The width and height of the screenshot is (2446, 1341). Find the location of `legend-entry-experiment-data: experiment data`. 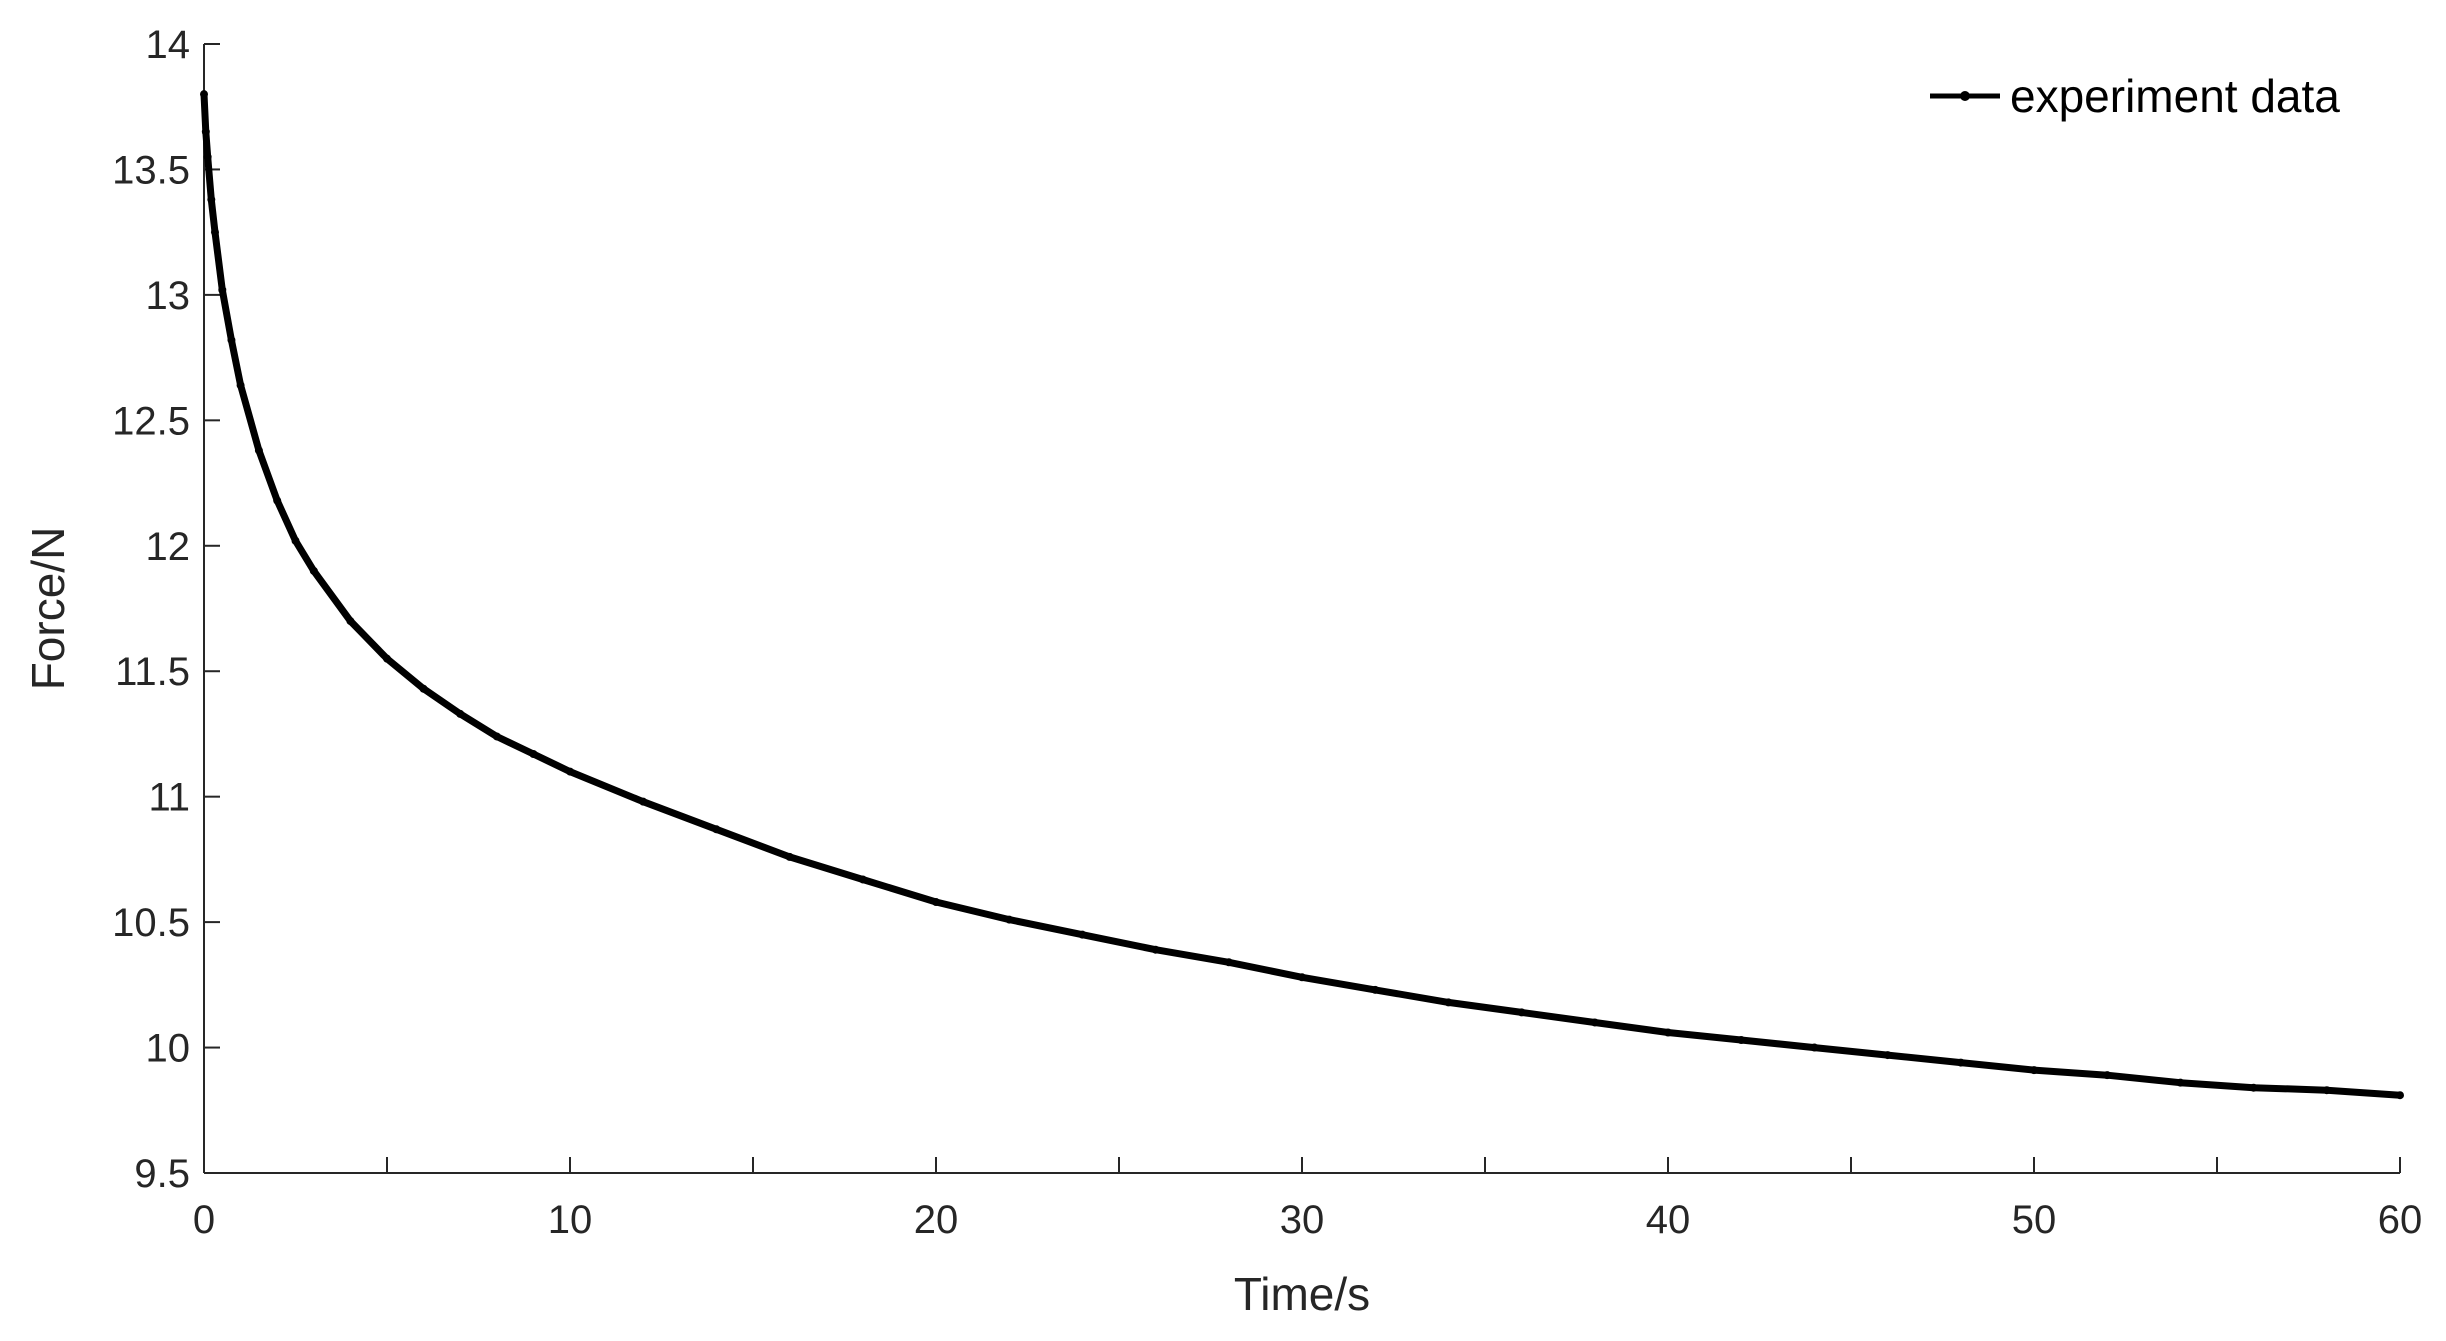

legend-entry-experiment-data: experiment data is located at coordinates (2175, 96).